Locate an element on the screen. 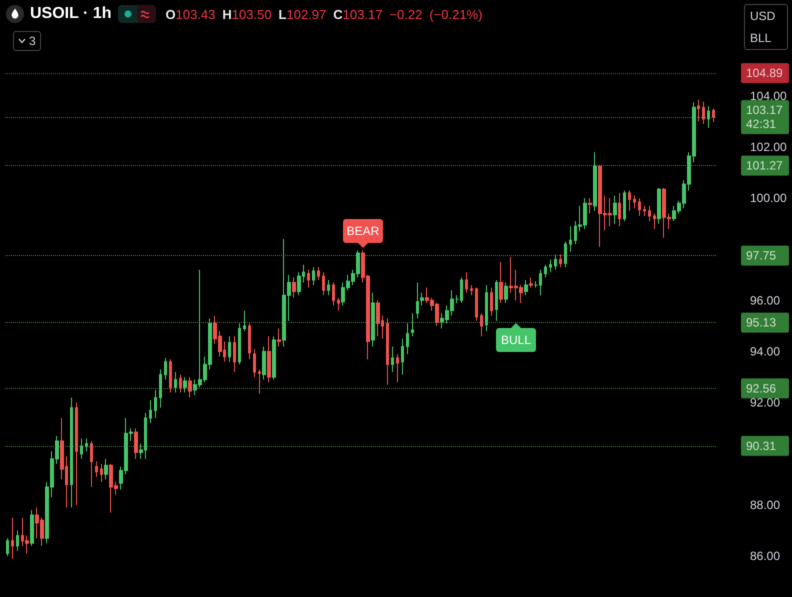  y-tick-label: 100.00 is located at coordinates (769, 198).